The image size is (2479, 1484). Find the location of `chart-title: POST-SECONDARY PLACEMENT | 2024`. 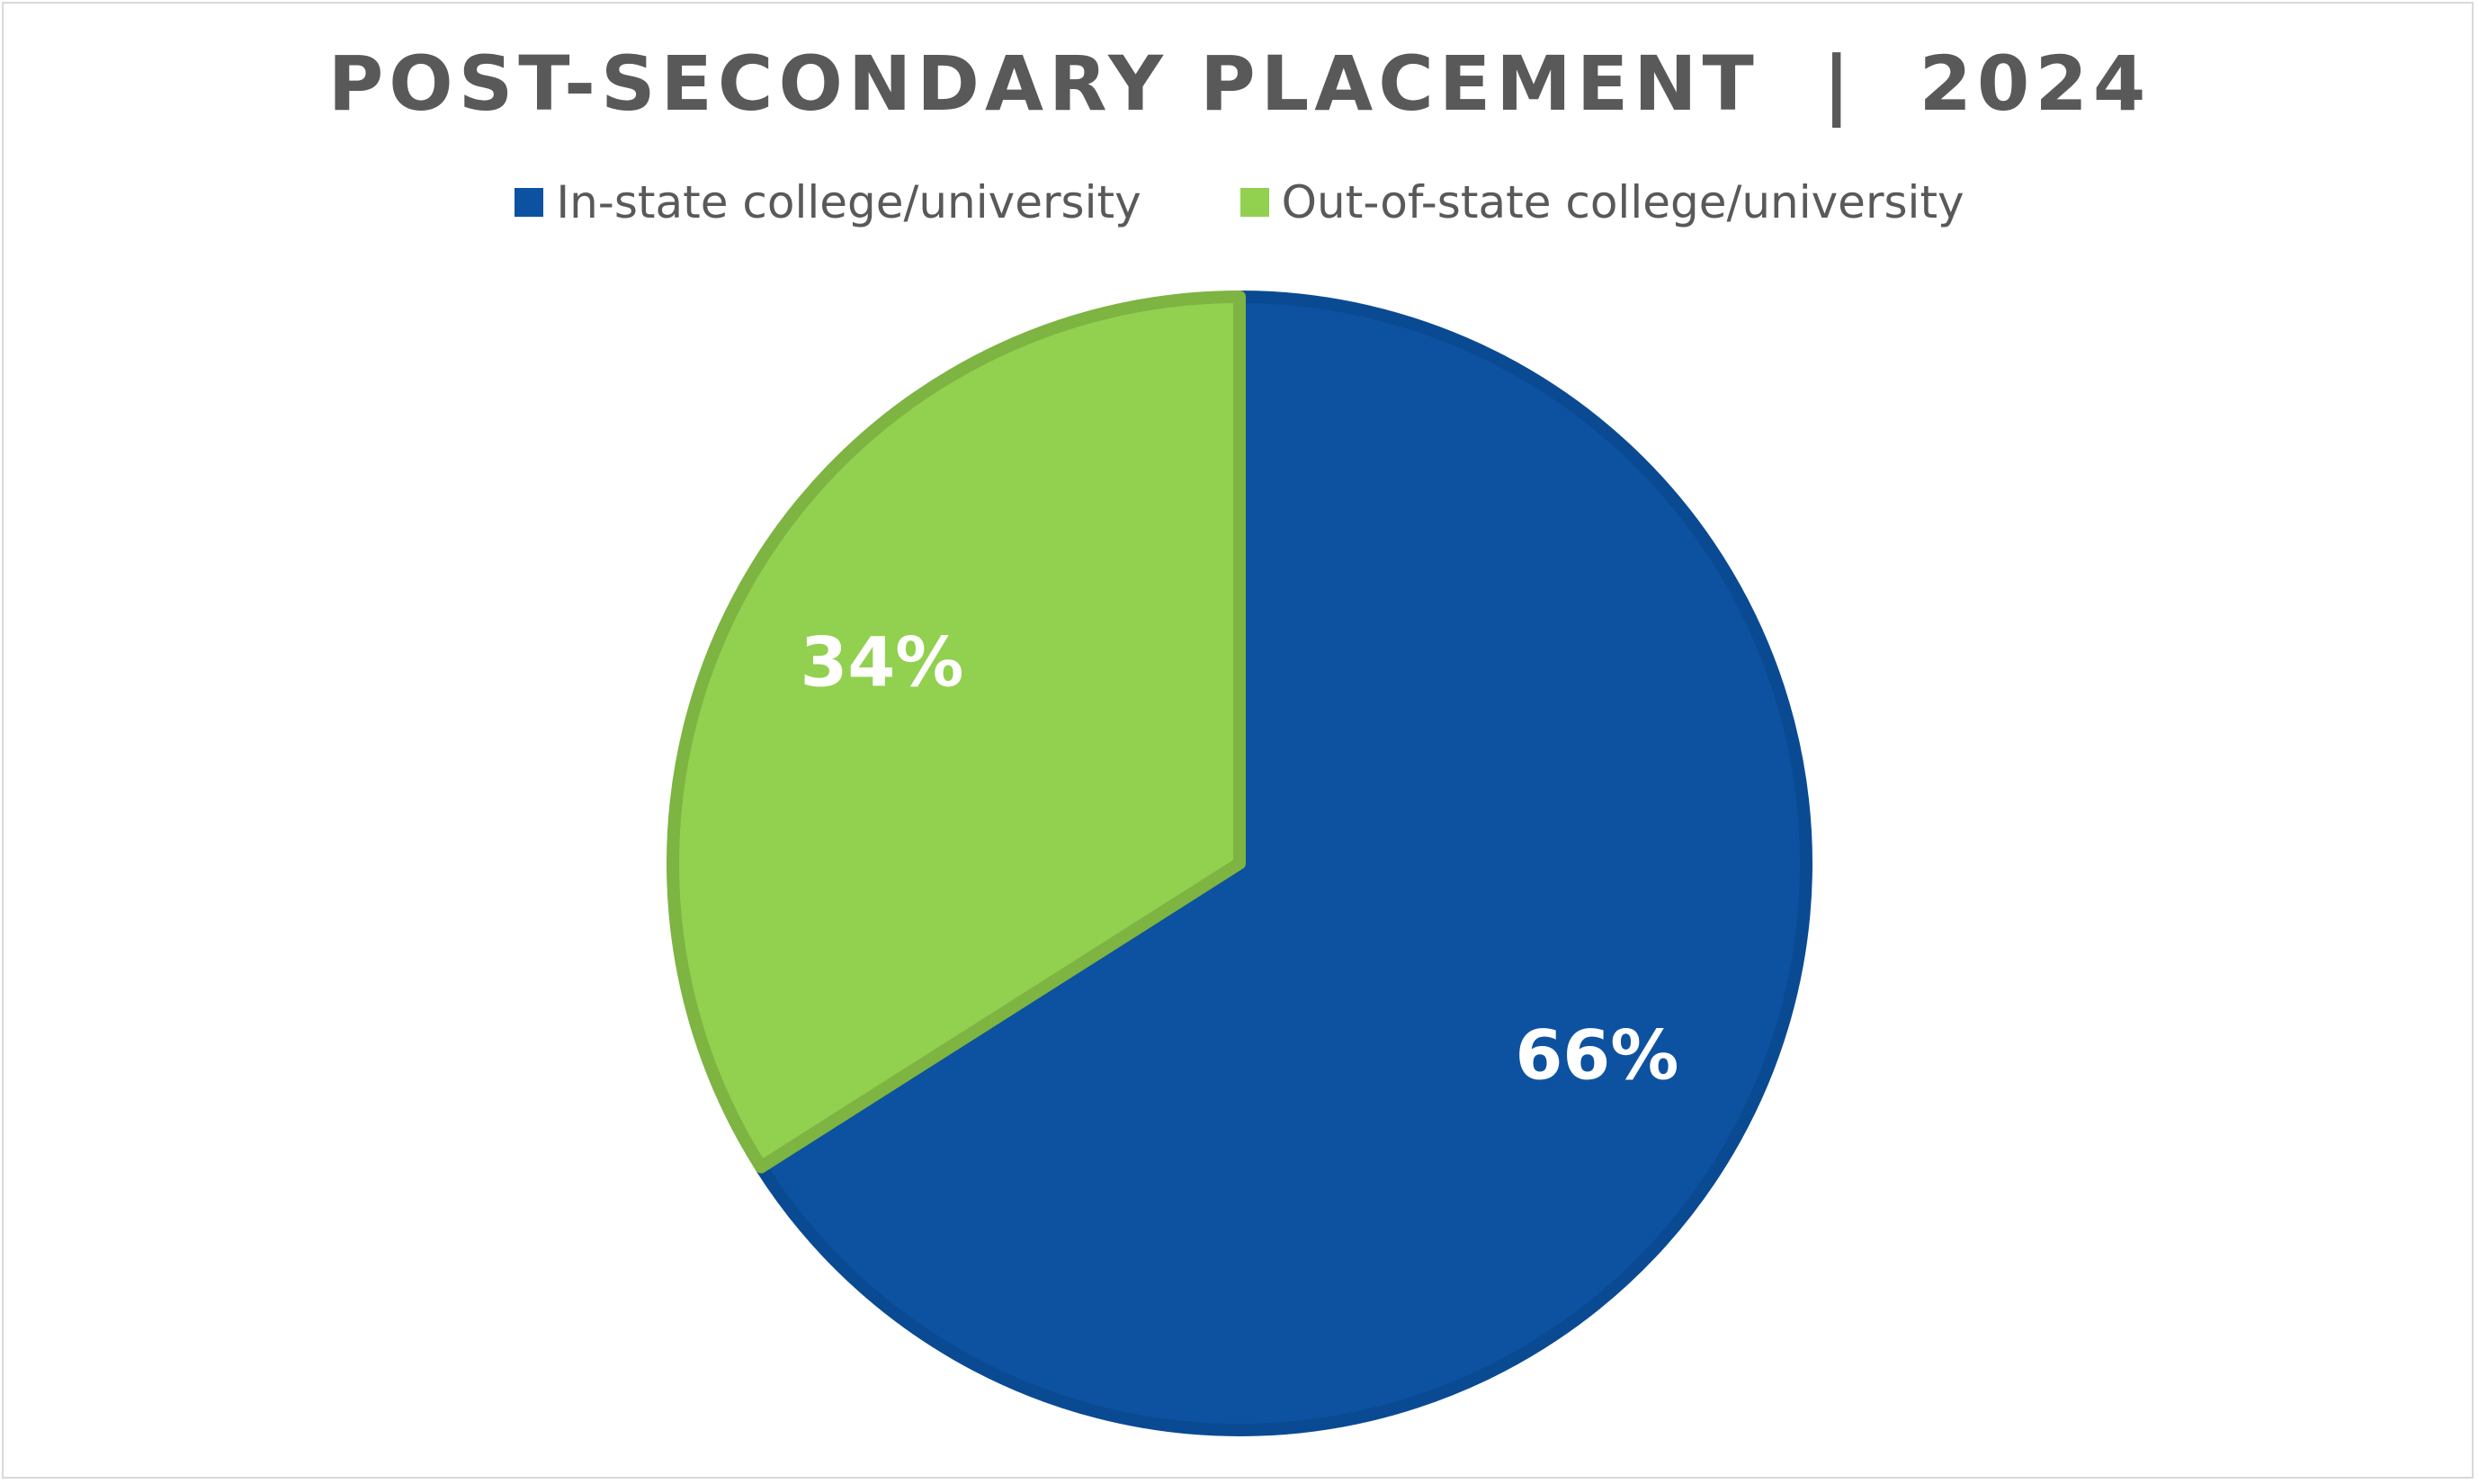

chart-title: POST-SECONDARY PLACEMENT | 2024 is located at coordinates (1239, 84).